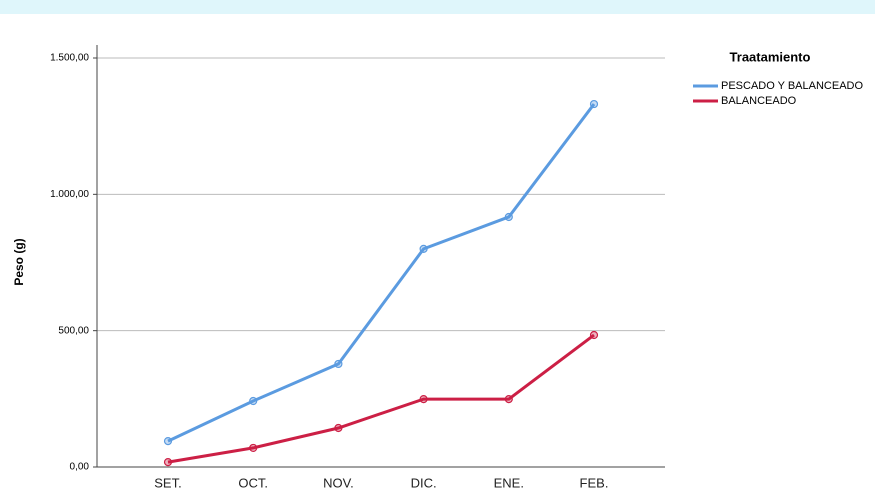 The width and height of the screenshot is (875, 493). What do you see at coordinates (69, 194) in the screenshot?
I see `y-tick-label: 1.000,00` at bounding box center [69, 194].